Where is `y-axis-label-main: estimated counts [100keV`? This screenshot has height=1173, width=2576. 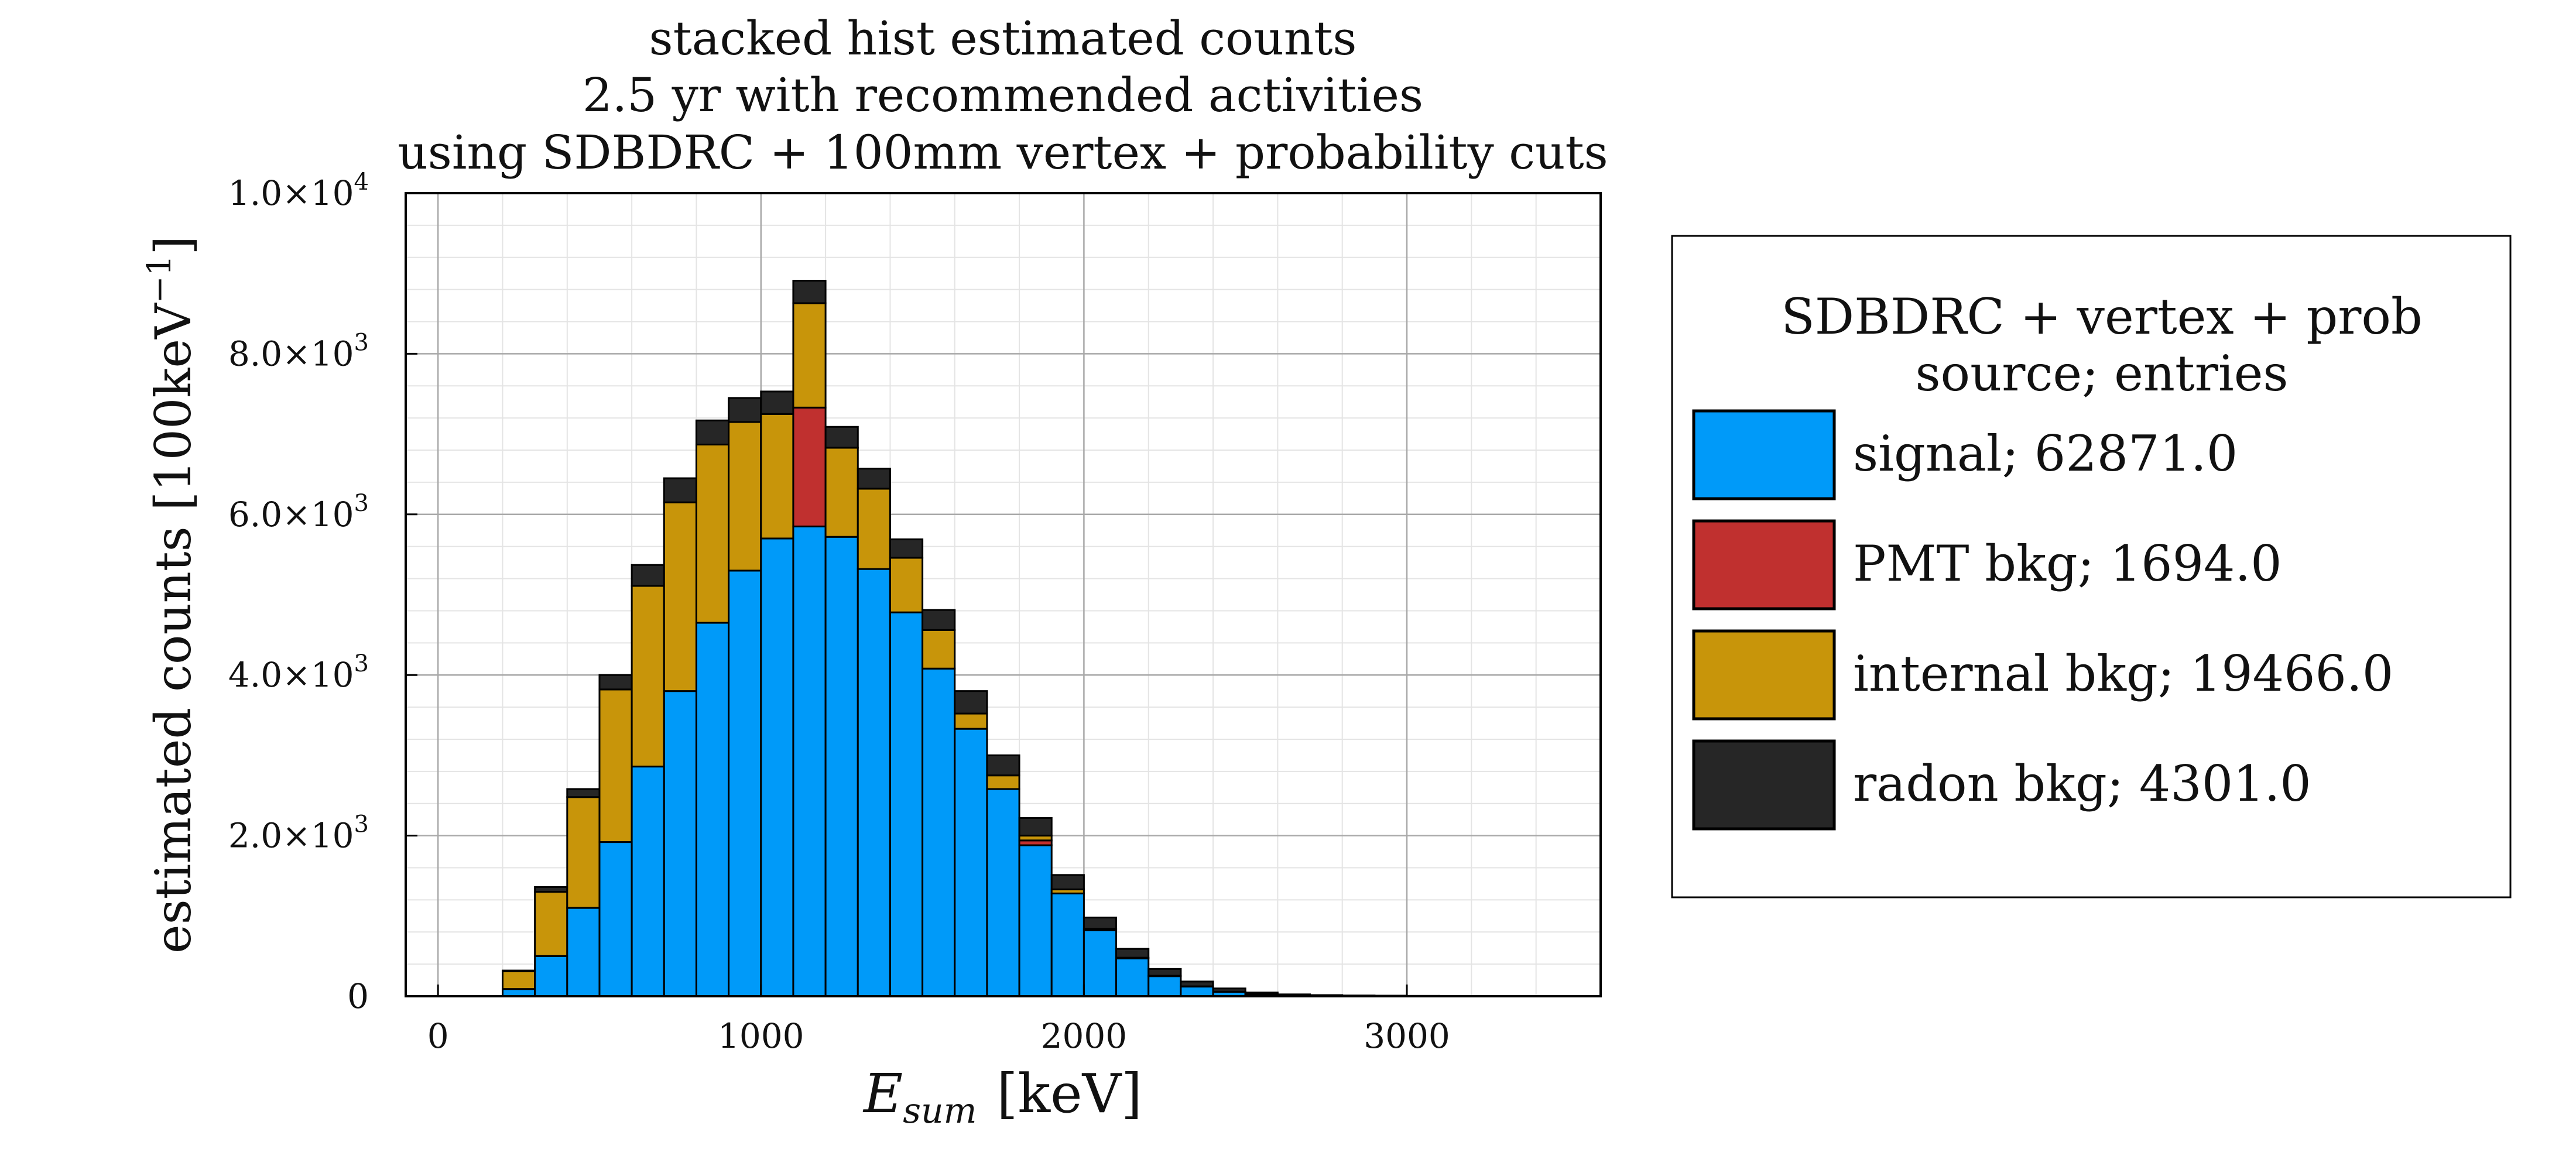
y-axis-label-main: estimated counts [100keV is located at coordinates (173, 628).